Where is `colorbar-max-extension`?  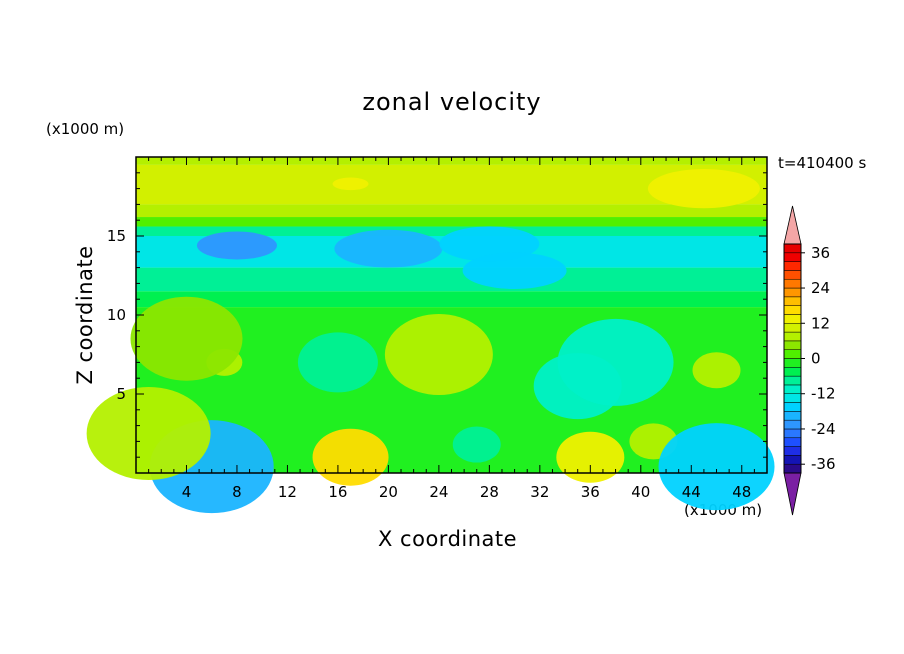 colorbar-max-extension is located at coordinates (792, 225).